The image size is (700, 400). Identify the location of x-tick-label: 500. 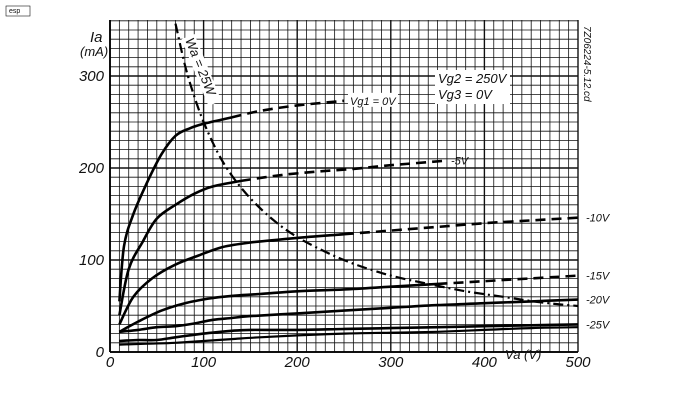
(578, 362).